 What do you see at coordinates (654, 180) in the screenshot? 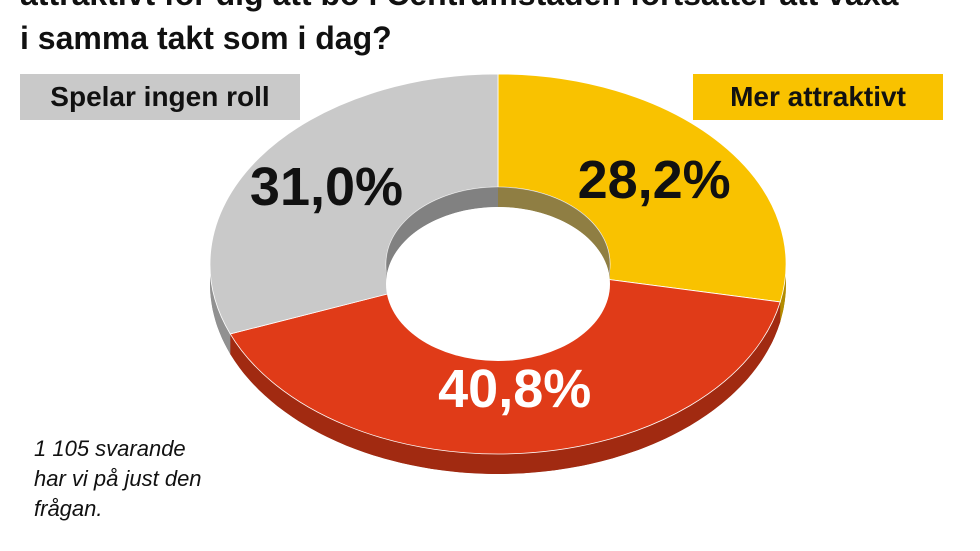
I see `slice-mer-attraktivt-value-label: 28,2%` at bounding box center [654, 180].